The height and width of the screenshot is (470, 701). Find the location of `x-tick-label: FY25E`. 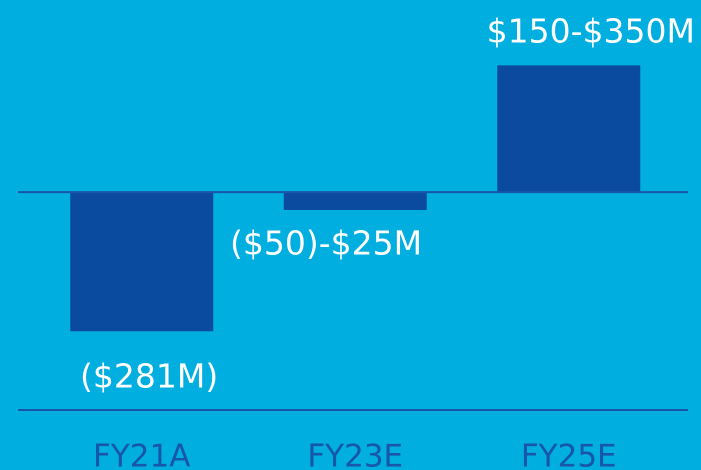

x-tick-label: FY25E is located at coordinates (569, 454).